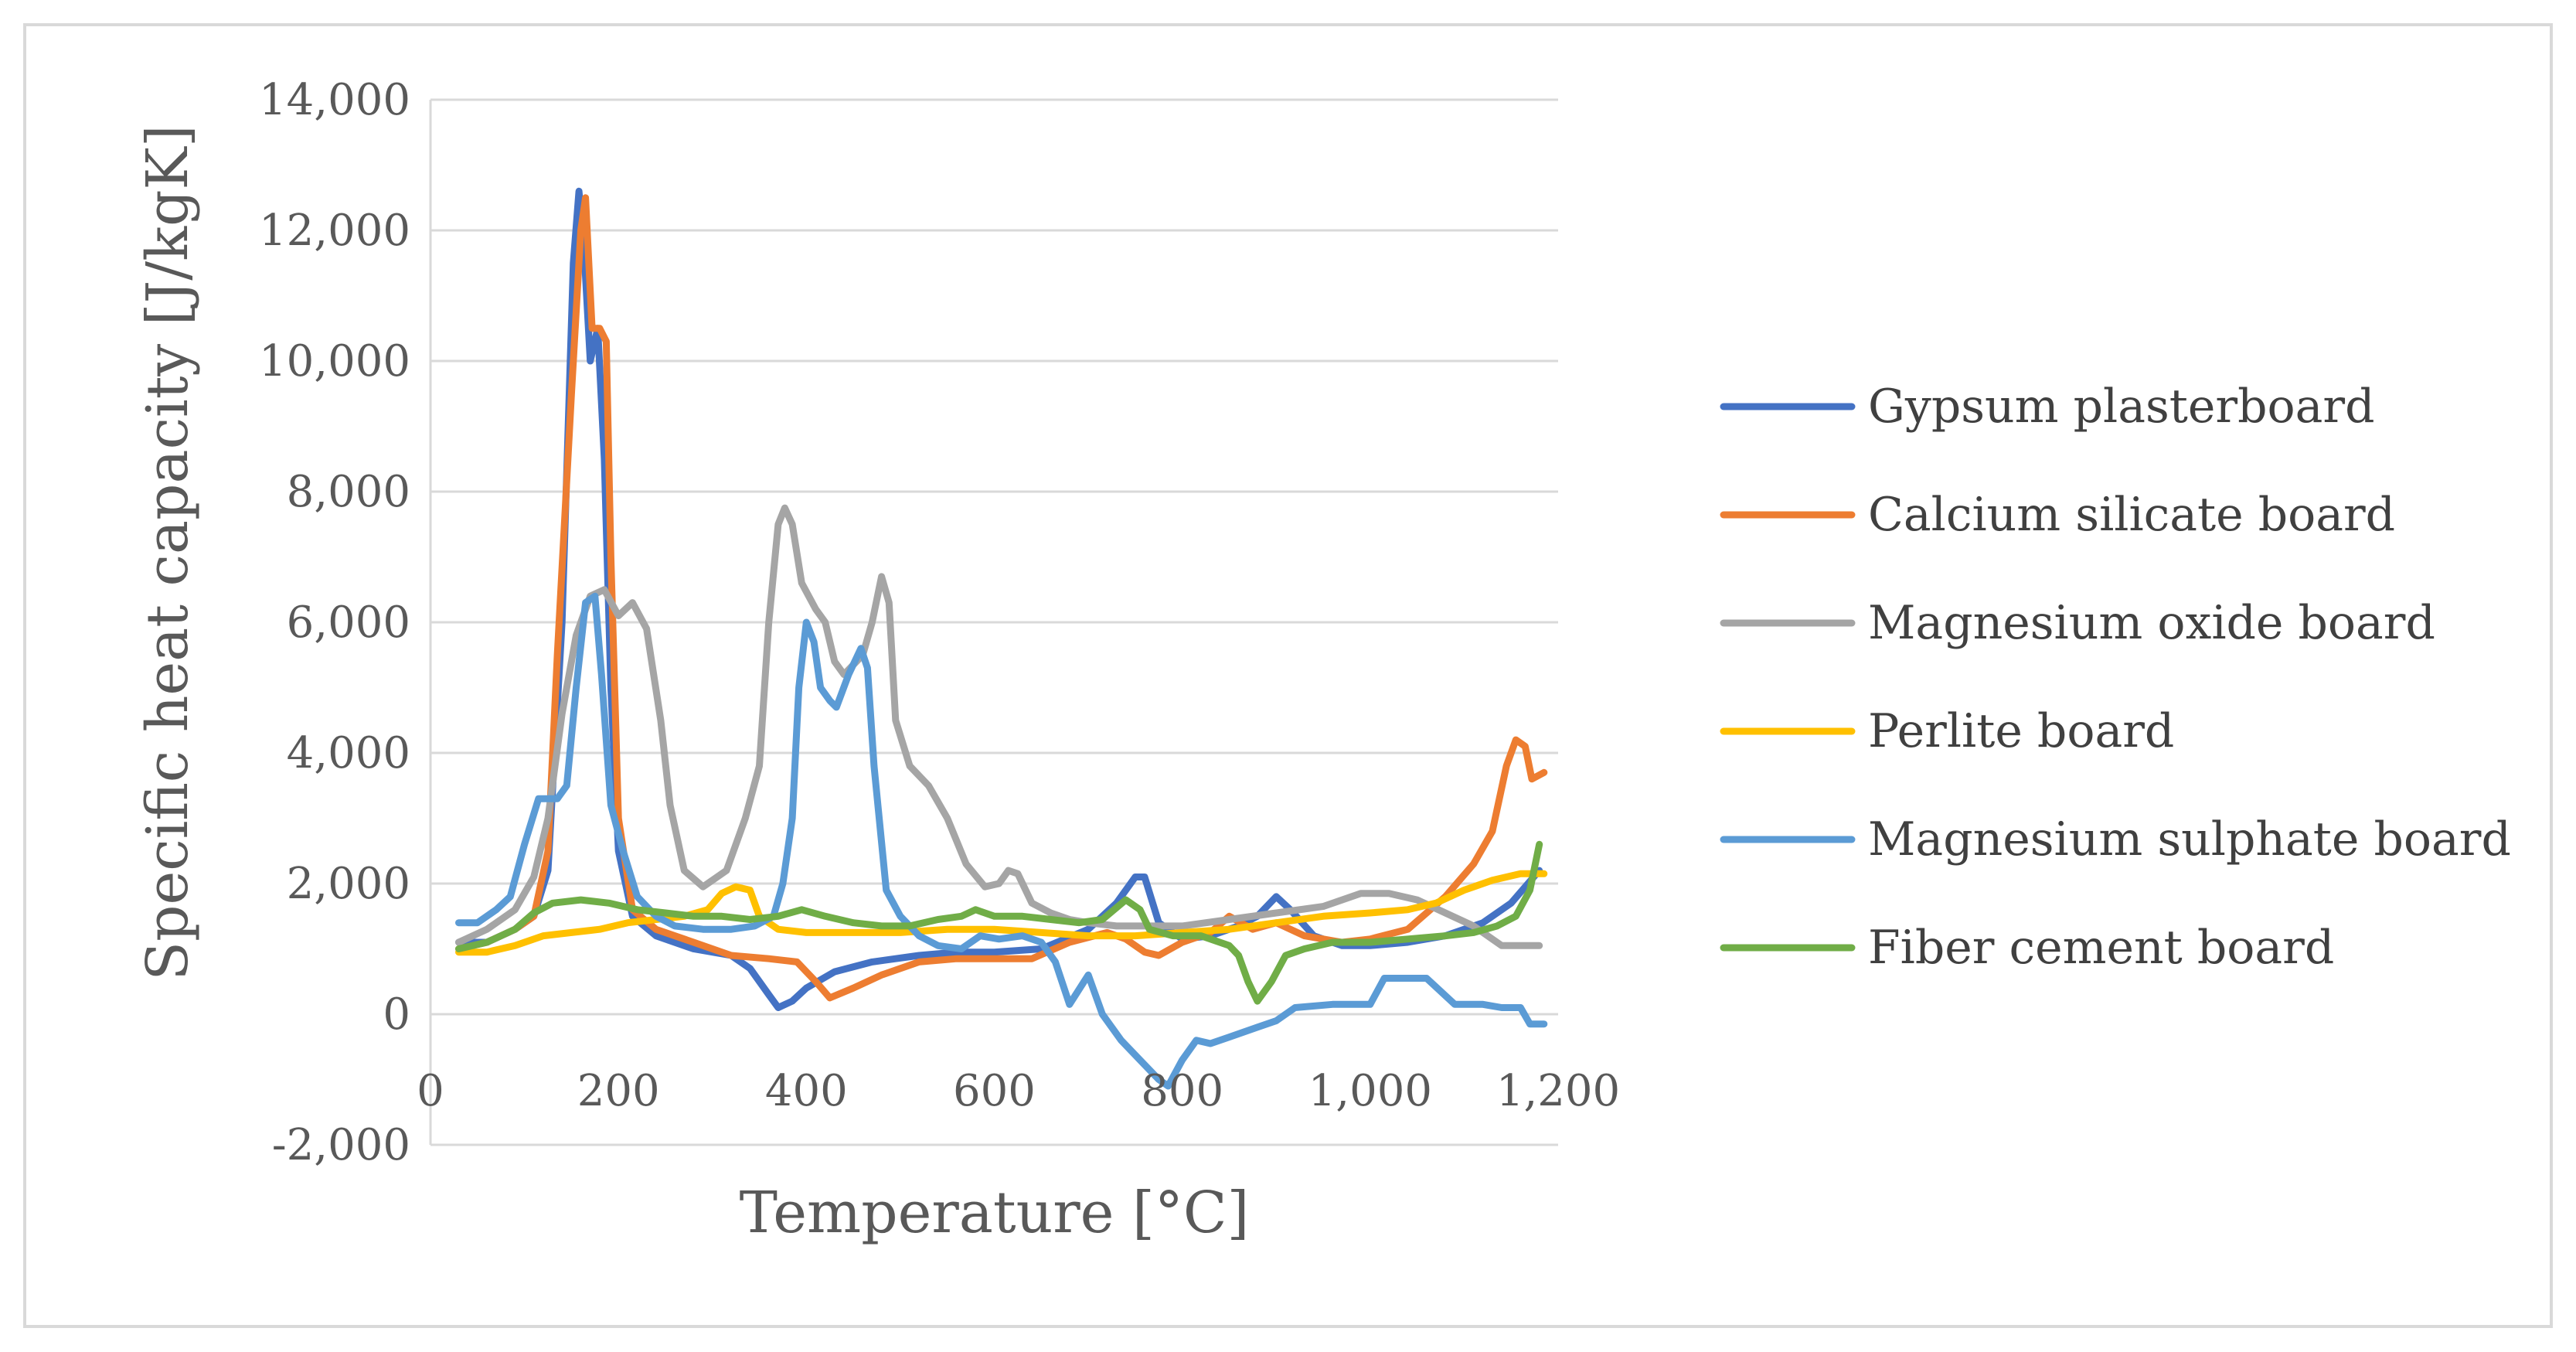 This screenshot has width=2576, height=1352. What do you see at coordinates (1182, 1091) in the screenshot?
I see `x-tick-label: 800` at bounding box center [1182, 1091].